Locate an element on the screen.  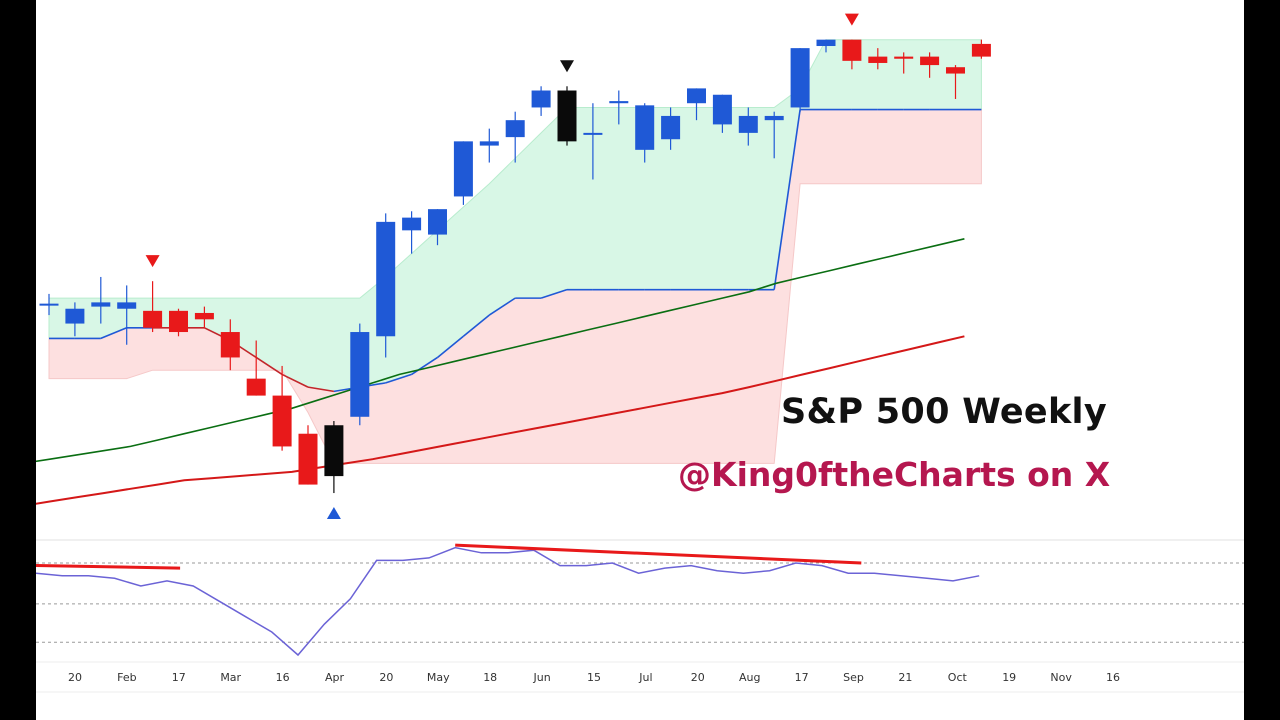
x-tick-label: Jun is located at coordinates (542, 677).